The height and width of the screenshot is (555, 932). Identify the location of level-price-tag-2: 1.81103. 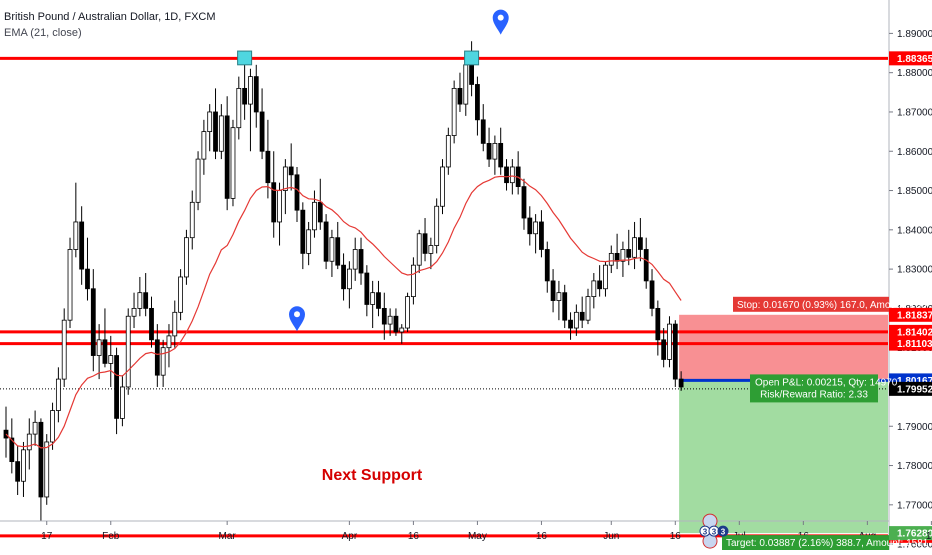
(914, 344).